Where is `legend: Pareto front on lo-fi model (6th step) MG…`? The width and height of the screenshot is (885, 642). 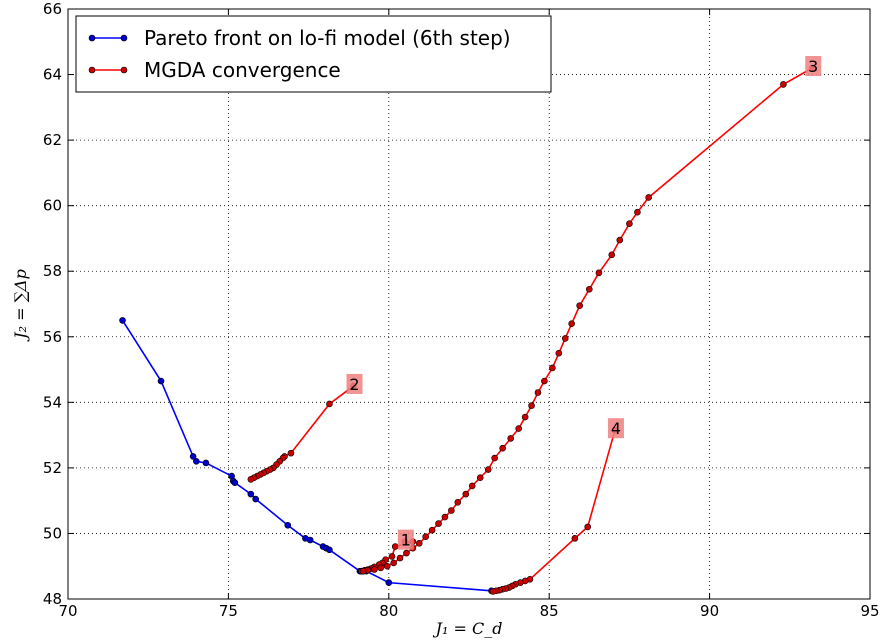 legend: Pareto front on lo-fi model (6th step) MG… is located at coordinates (313, 54).